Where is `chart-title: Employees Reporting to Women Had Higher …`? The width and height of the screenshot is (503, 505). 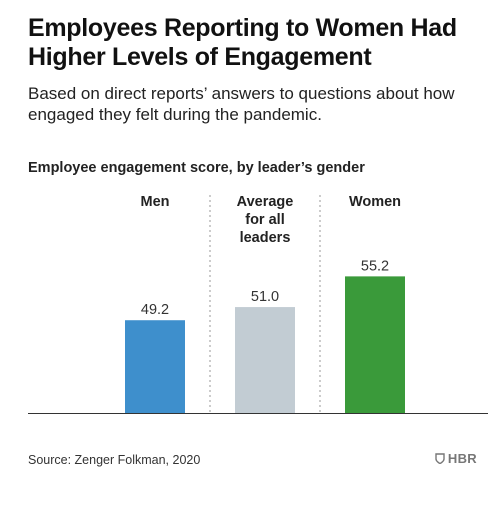
chart-title: Employees Reporting to Women Had Higher … is located at coordinates (242, 42).